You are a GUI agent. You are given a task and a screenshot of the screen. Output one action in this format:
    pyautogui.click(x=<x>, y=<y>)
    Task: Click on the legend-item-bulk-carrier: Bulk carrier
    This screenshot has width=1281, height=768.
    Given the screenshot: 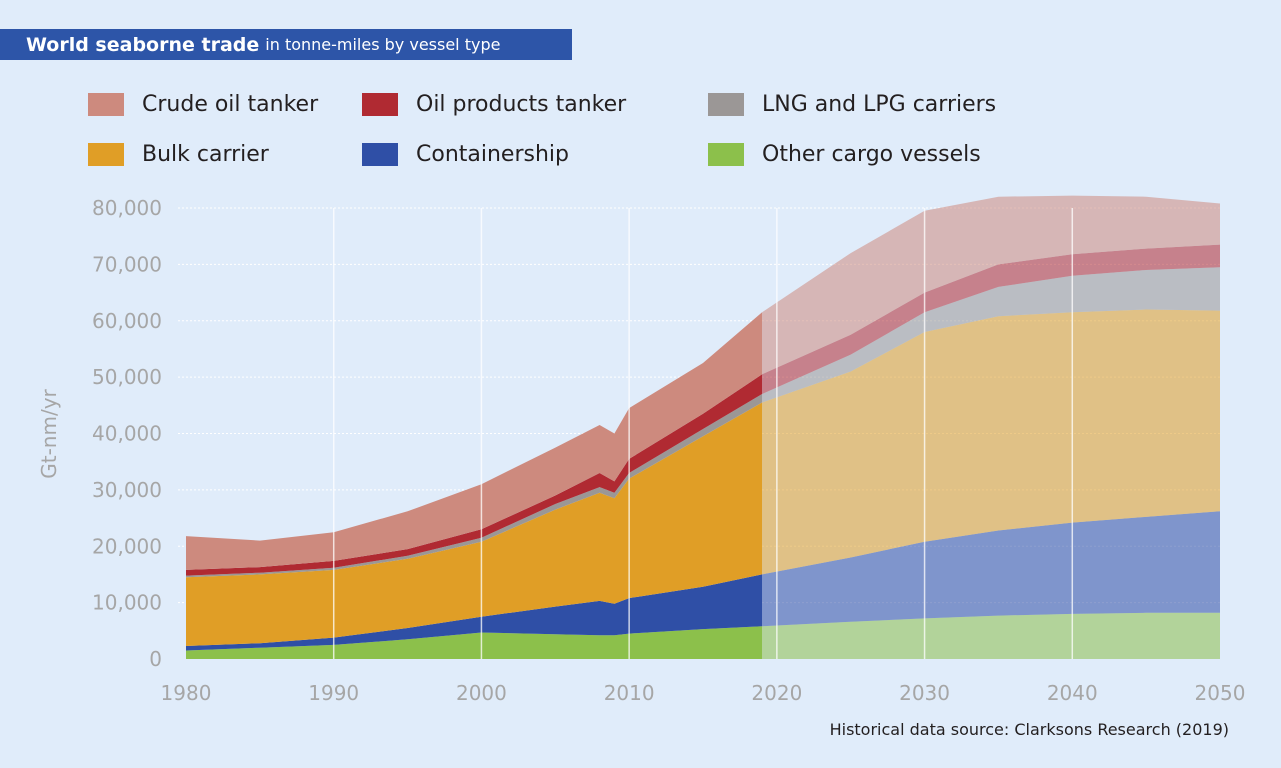 What is the action you would take?
    pyautogui.click(x=178, y=154)
    